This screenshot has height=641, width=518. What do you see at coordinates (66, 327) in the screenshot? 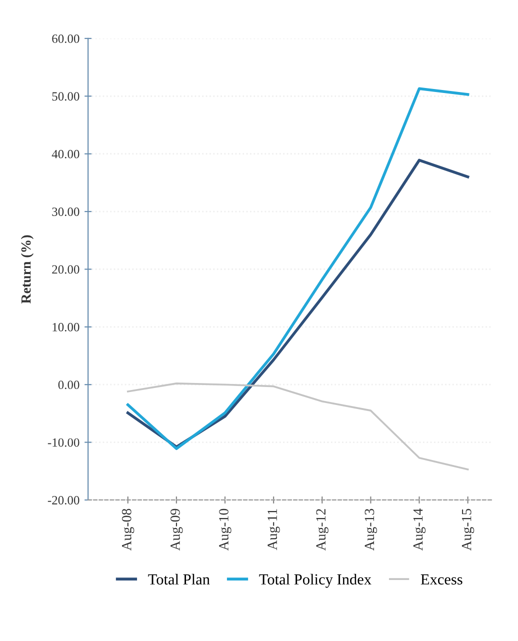
I see `y-tick-label: 10.00` at bounding box center [66, 327].